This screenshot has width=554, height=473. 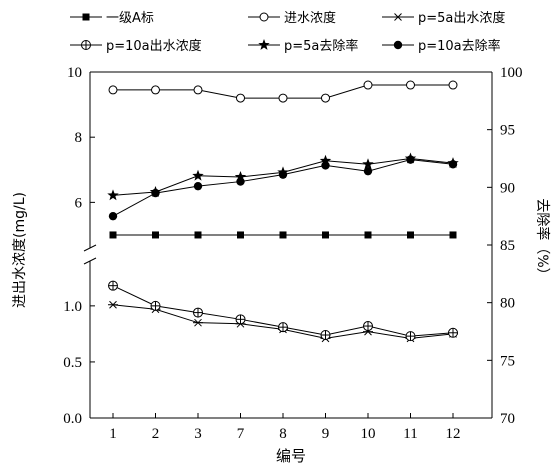 I want to click on legend-entry: p=5a去除率, so click(x=303, y=46).